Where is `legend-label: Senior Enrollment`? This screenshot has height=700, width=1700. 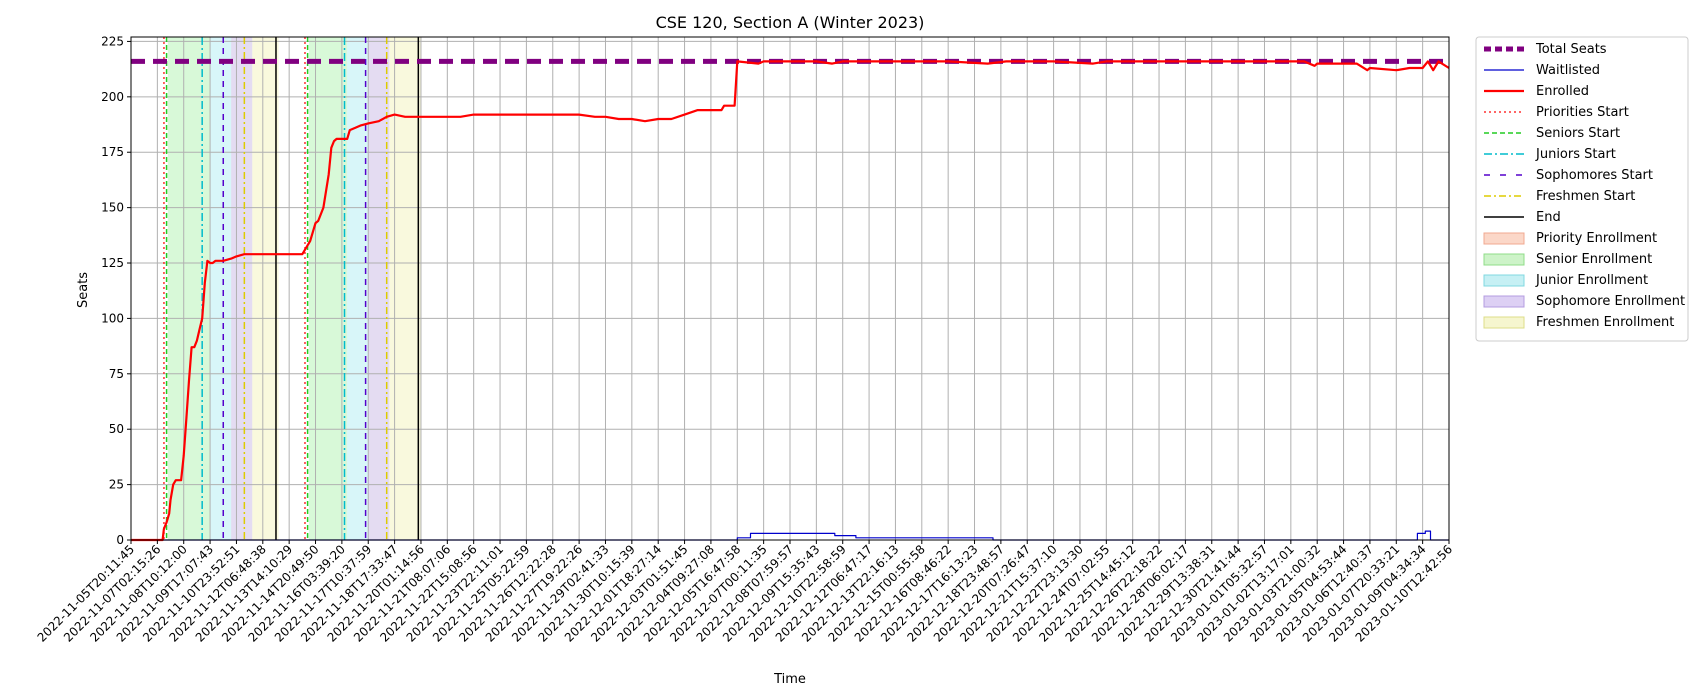 legend-label: Senior Enrollment is located at coordinates (1594, 259).